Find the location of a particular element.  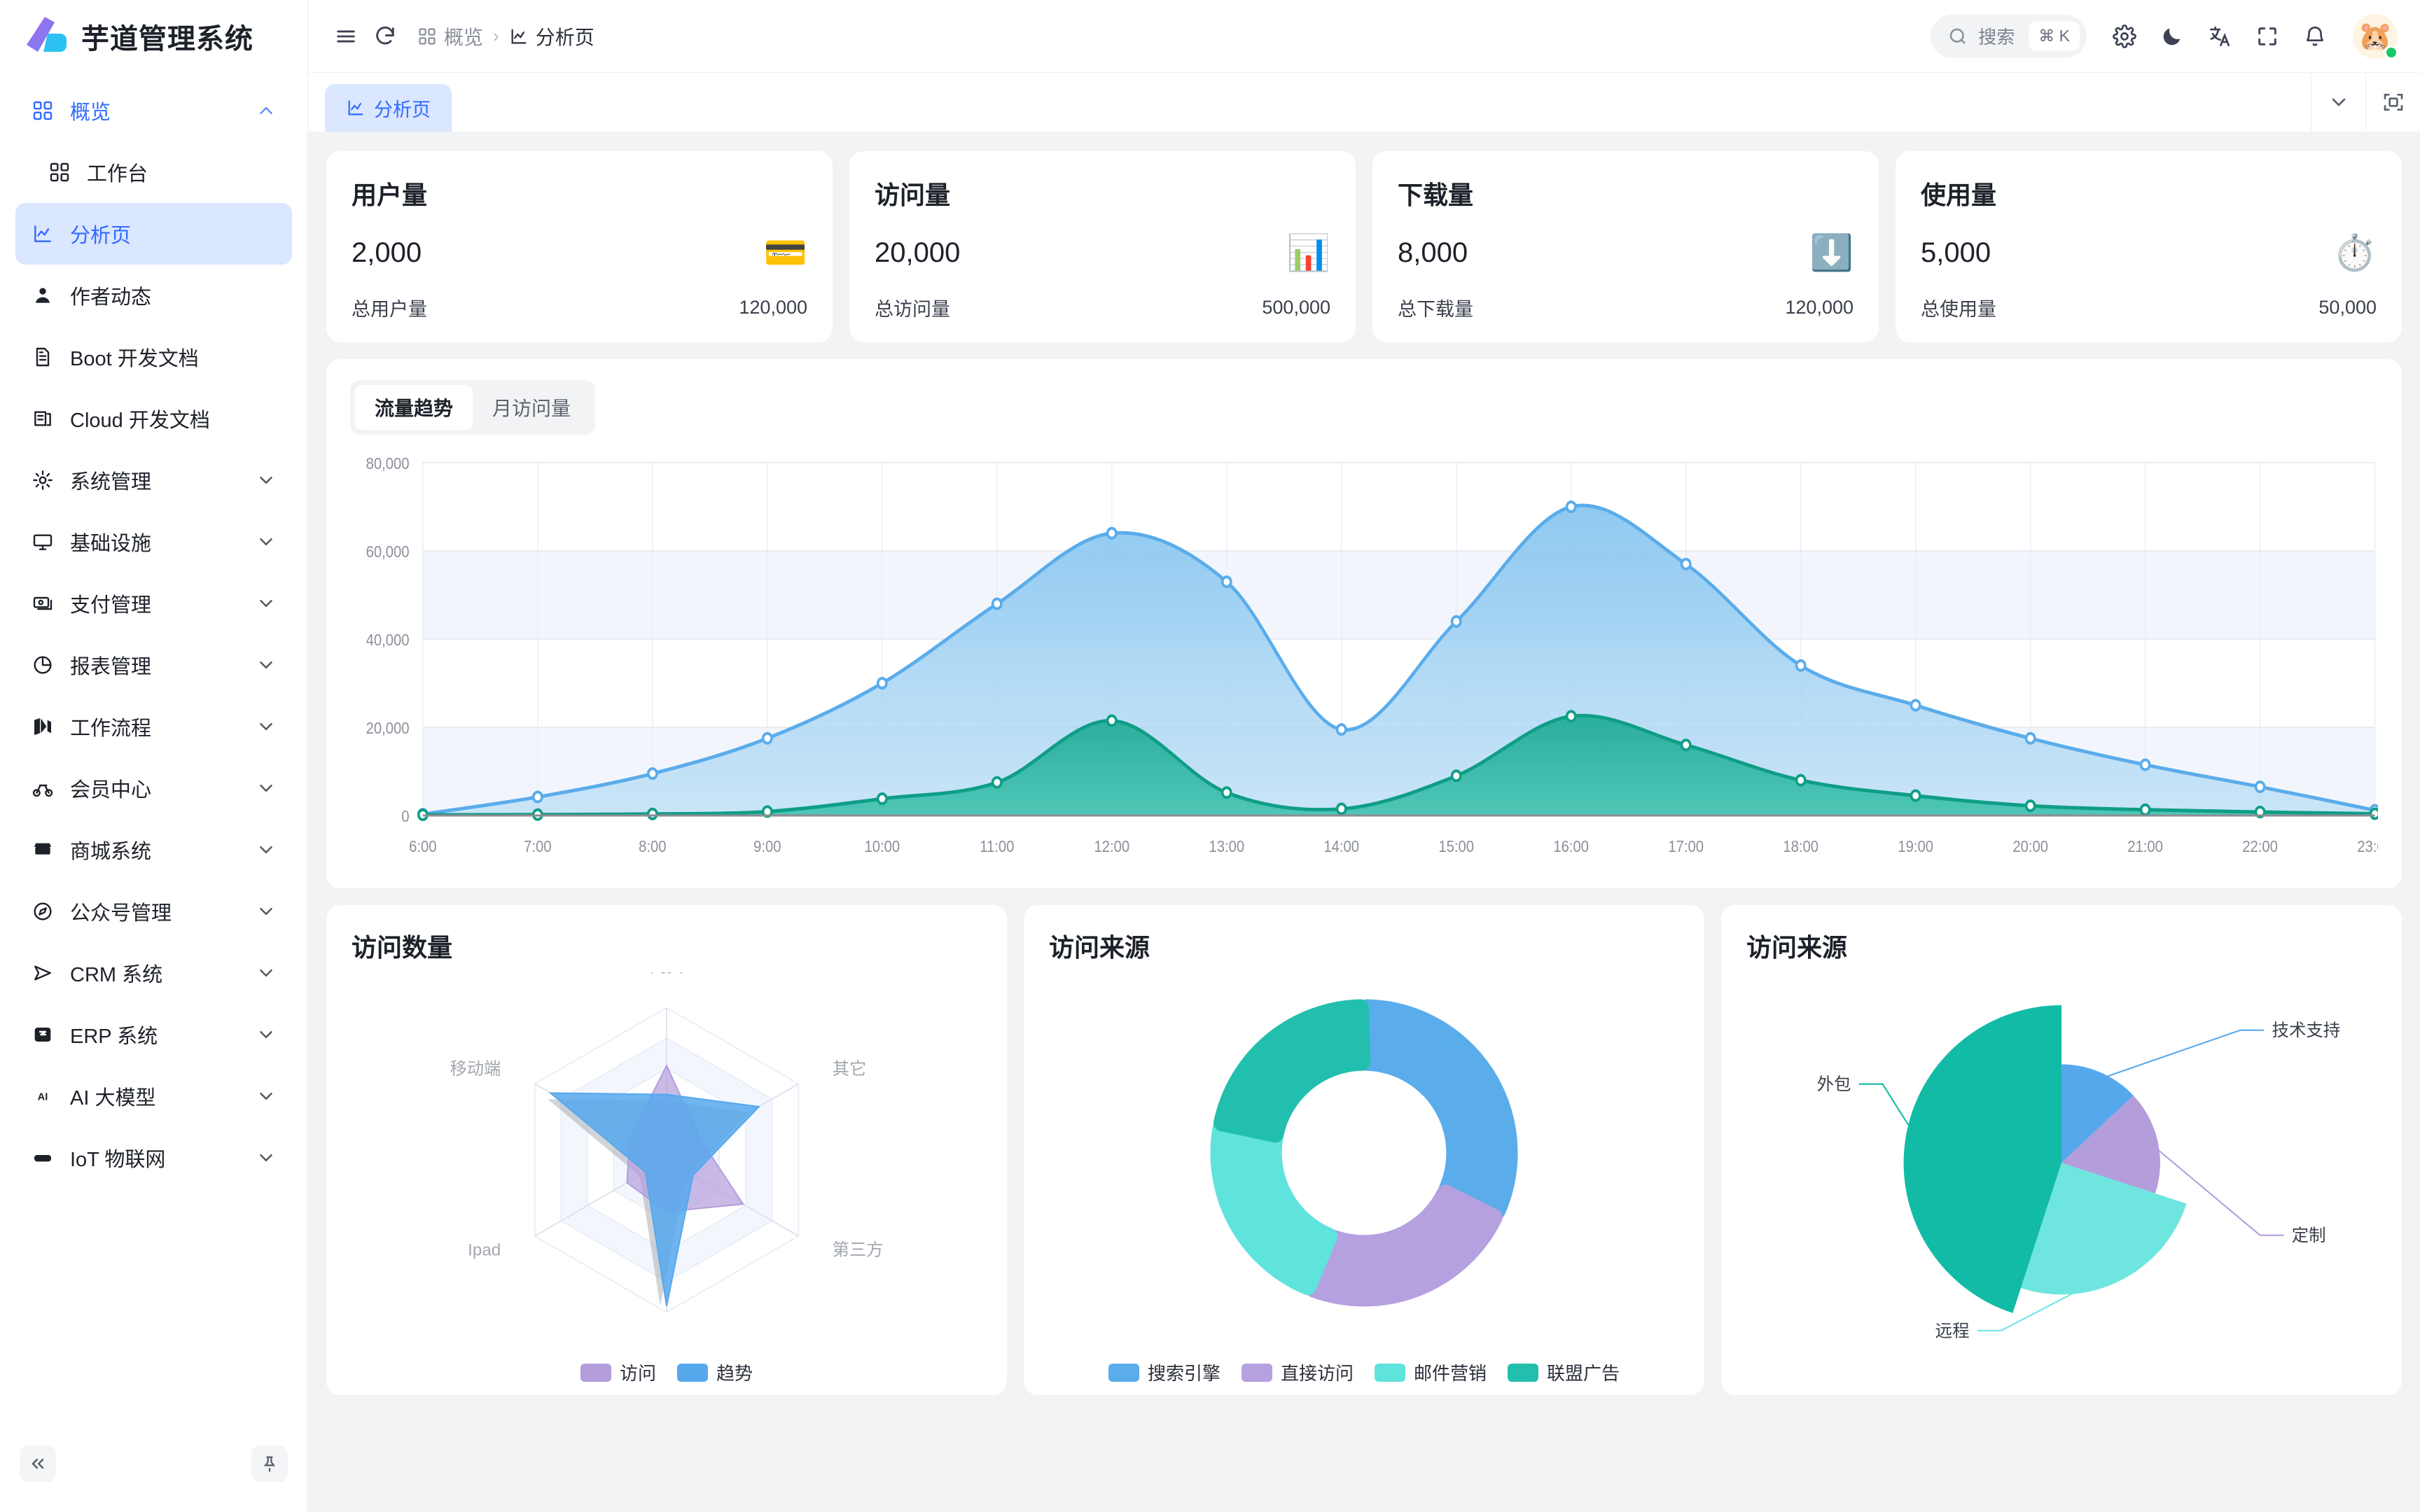

tab-analysis: 分析页 is located at coordinates (388, 108).